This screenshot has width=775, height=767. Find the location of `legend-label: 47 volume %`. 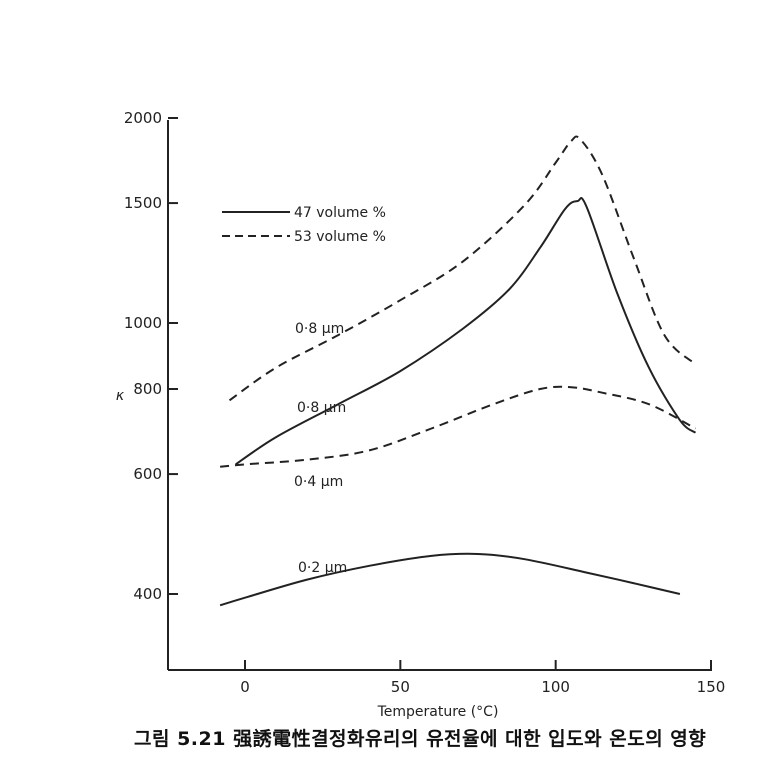

legend-label: 47 volume % is located at coordinates (340, 213).